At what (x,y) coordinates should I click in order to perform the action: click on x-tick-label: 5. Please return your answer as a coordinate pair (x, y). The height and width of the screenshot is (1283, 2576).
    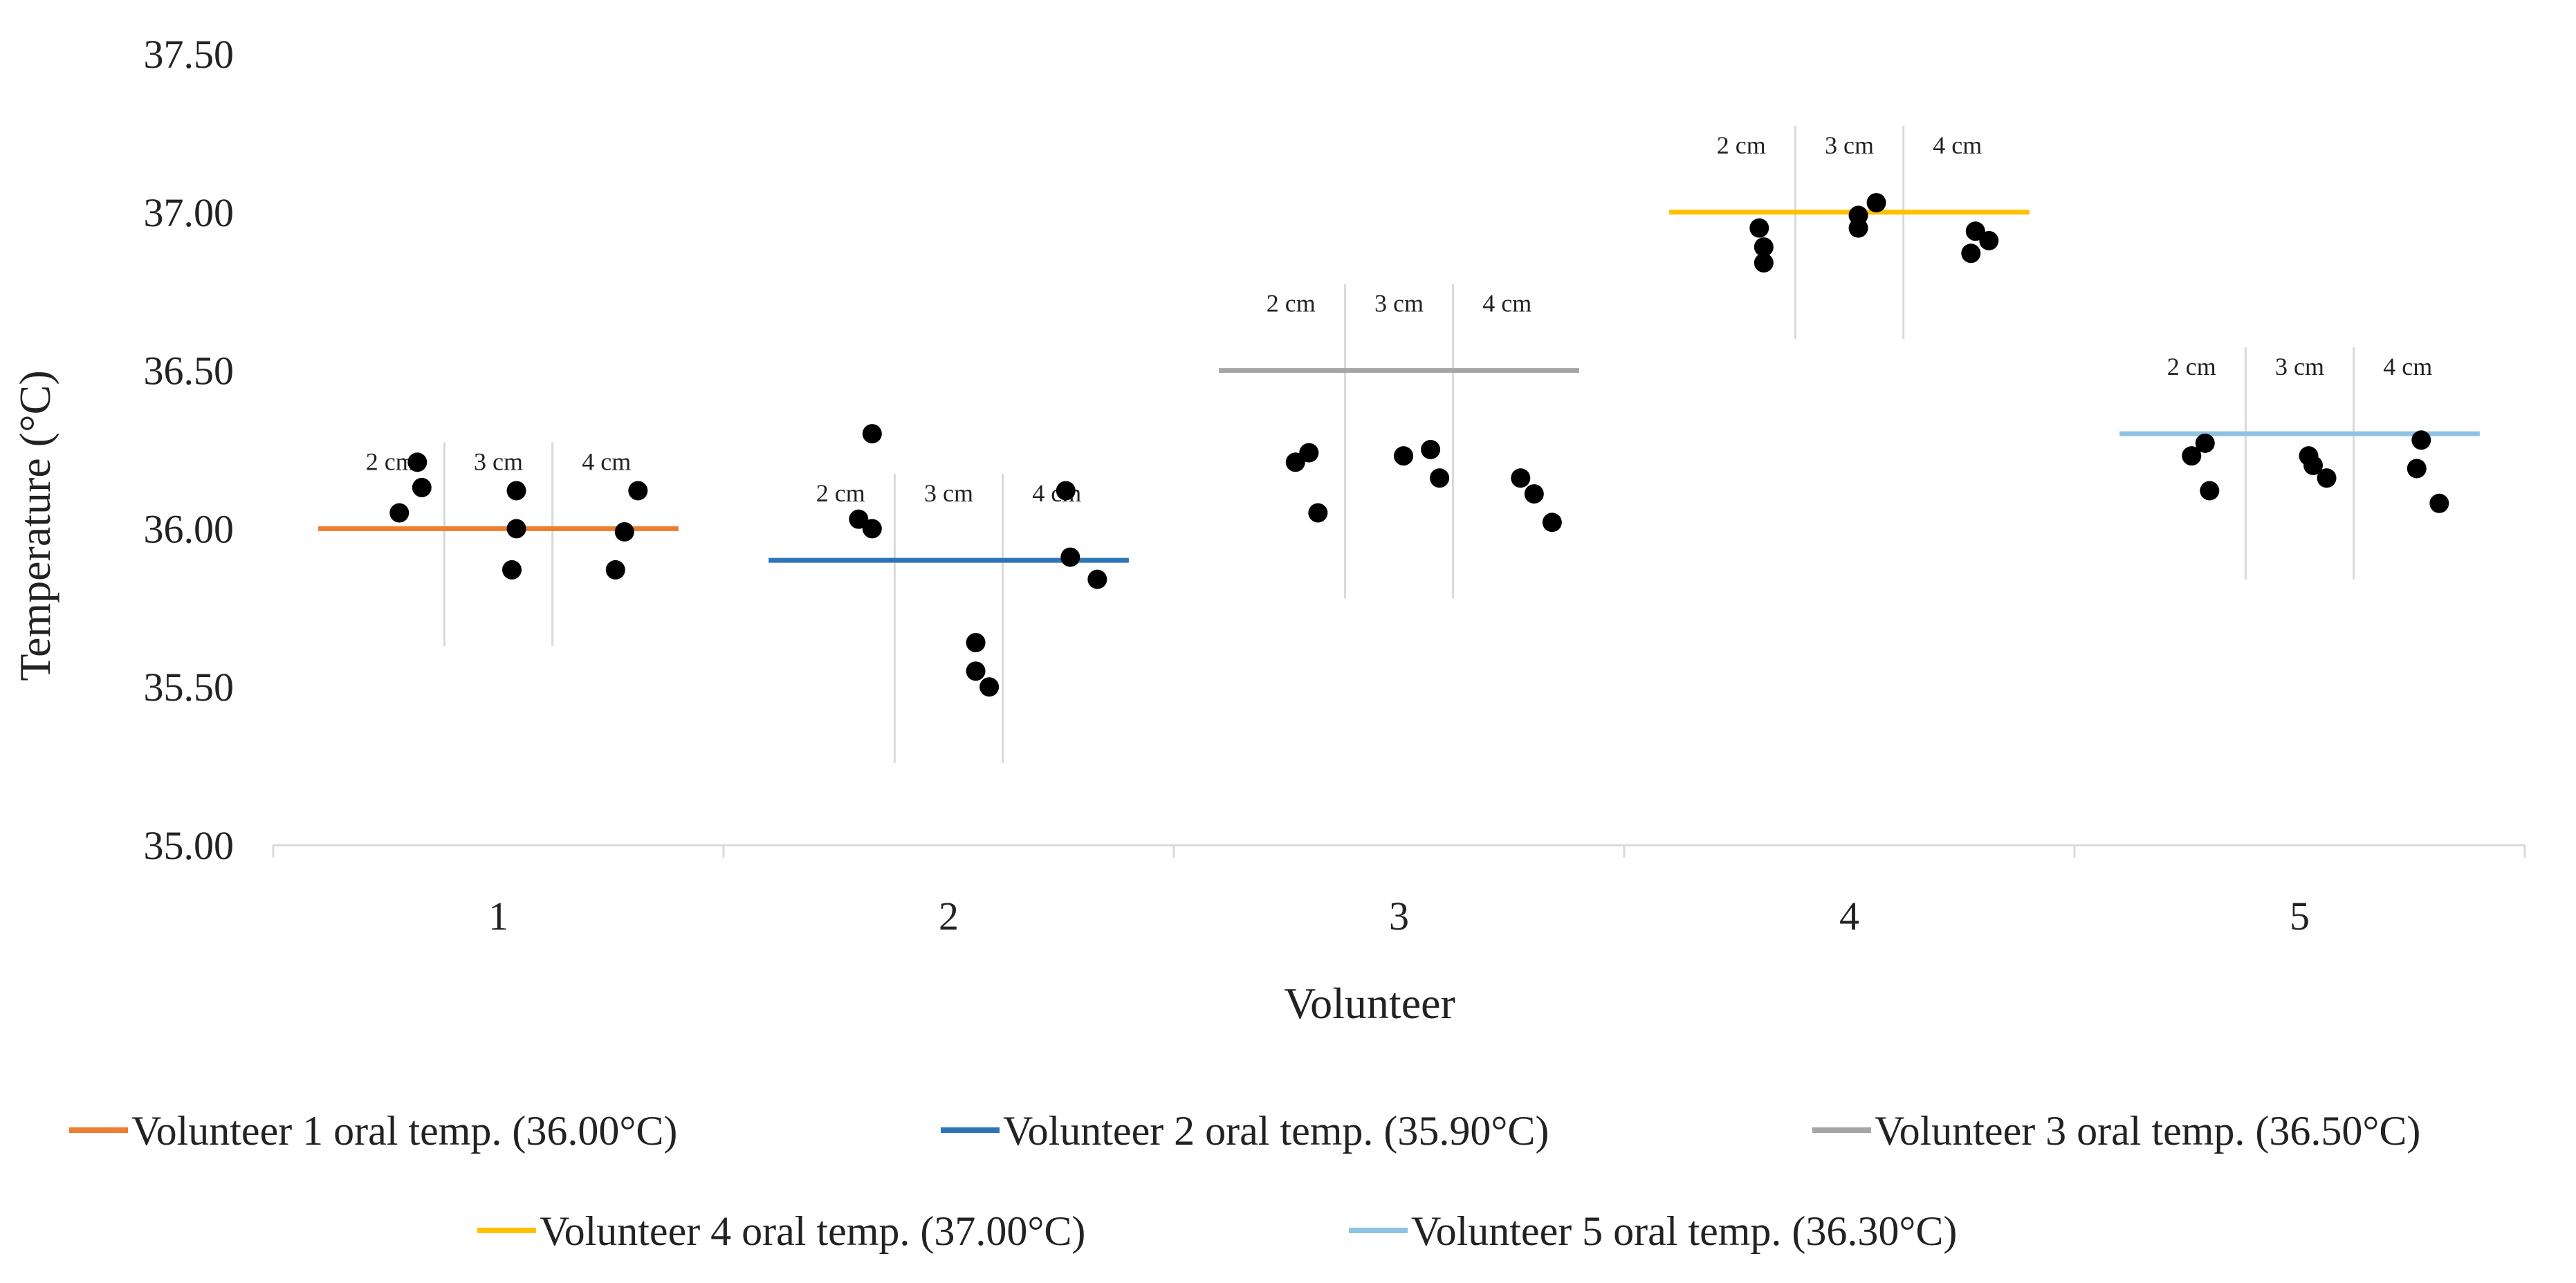
    Looking at the image, I should click on (2300, 916).